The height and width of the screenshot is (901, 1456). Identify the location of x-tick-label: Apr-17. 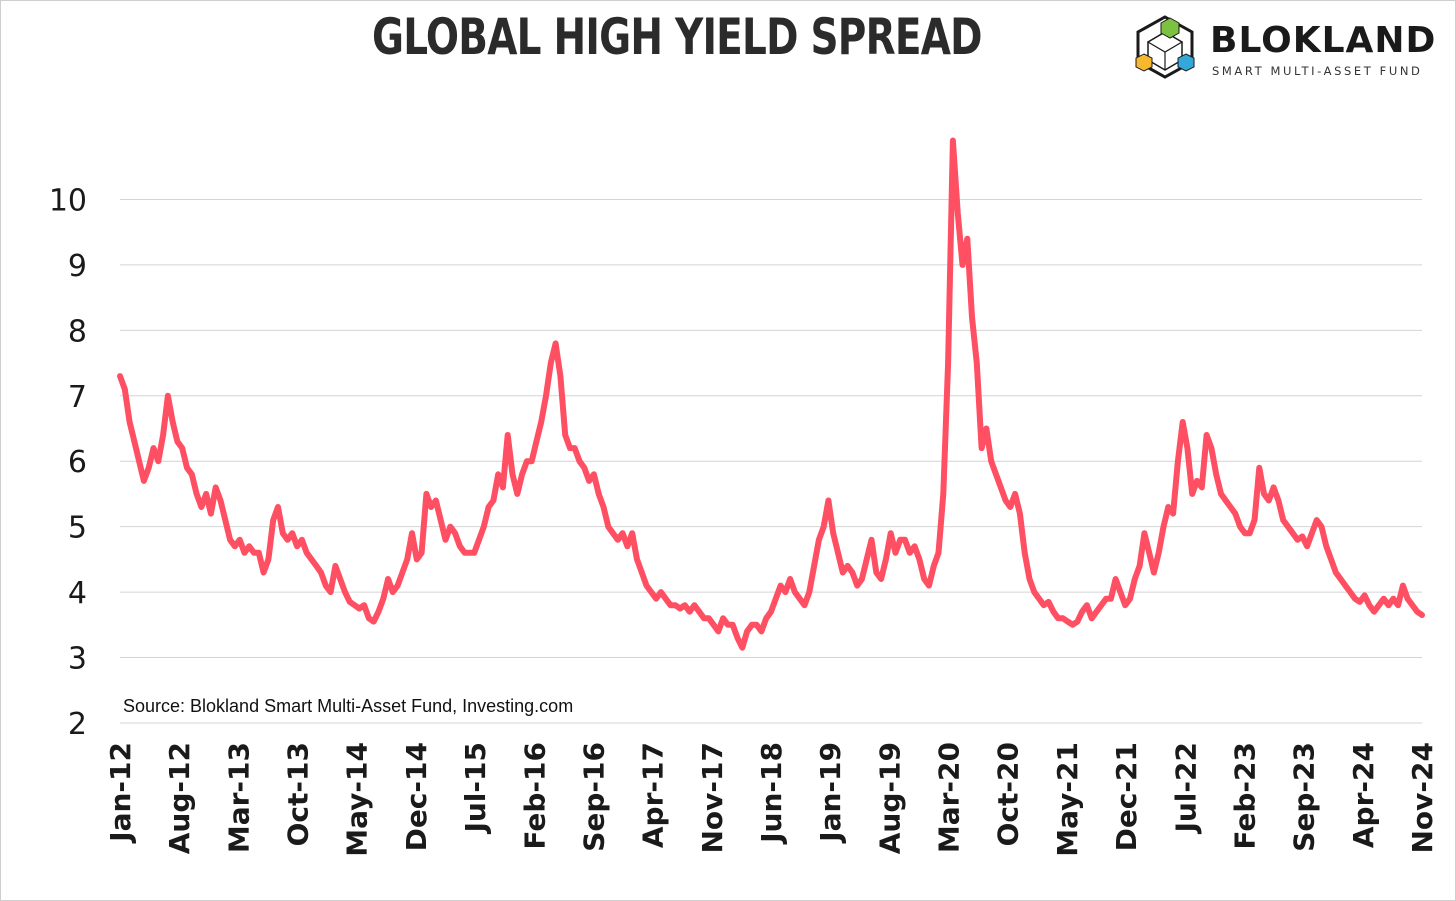
(653, 795).